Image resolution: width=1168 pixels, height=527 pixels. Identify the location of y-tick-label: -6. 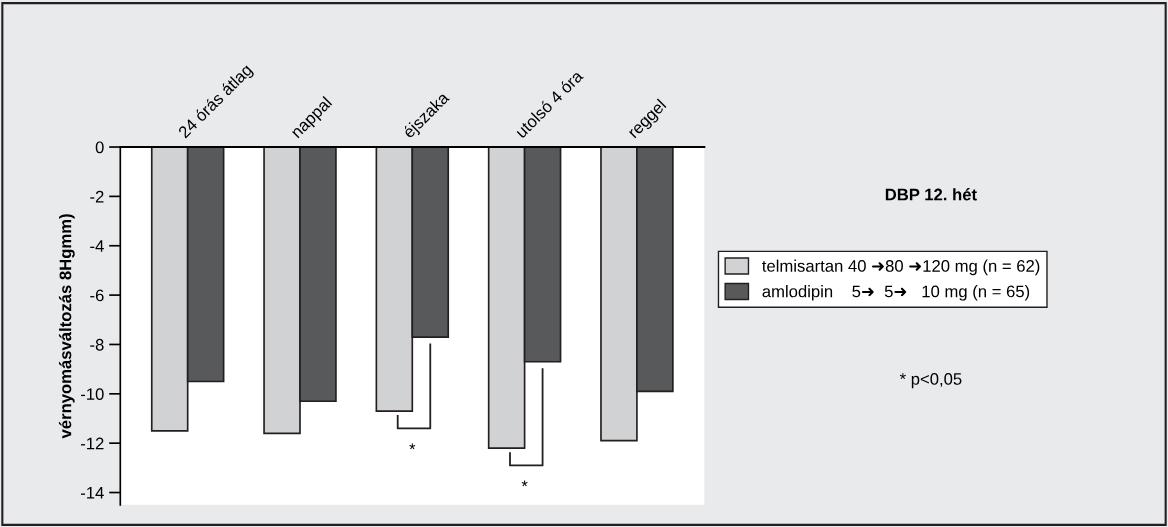
(97, 295).